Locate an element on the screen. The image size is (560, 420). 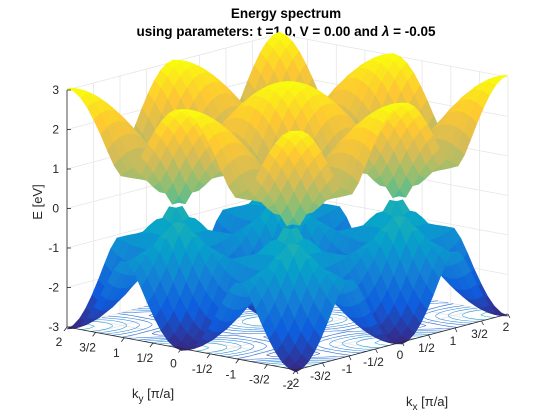
x-tick-label: 2 is located at coordinates (506, 327).